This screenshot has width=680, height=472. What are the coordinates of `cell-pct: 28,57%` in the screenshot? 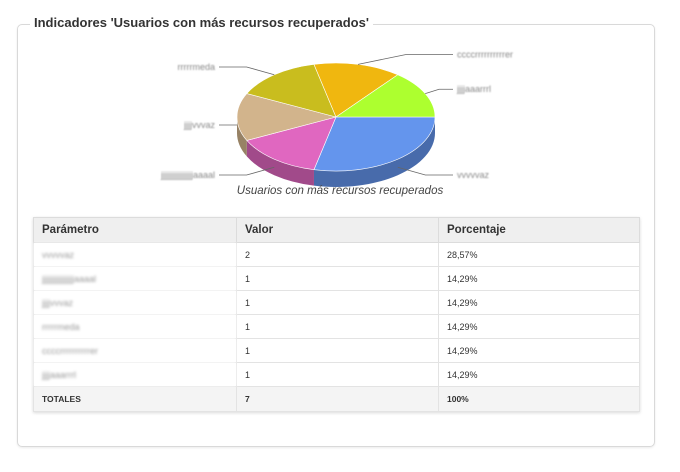 It's located at (539, 254).